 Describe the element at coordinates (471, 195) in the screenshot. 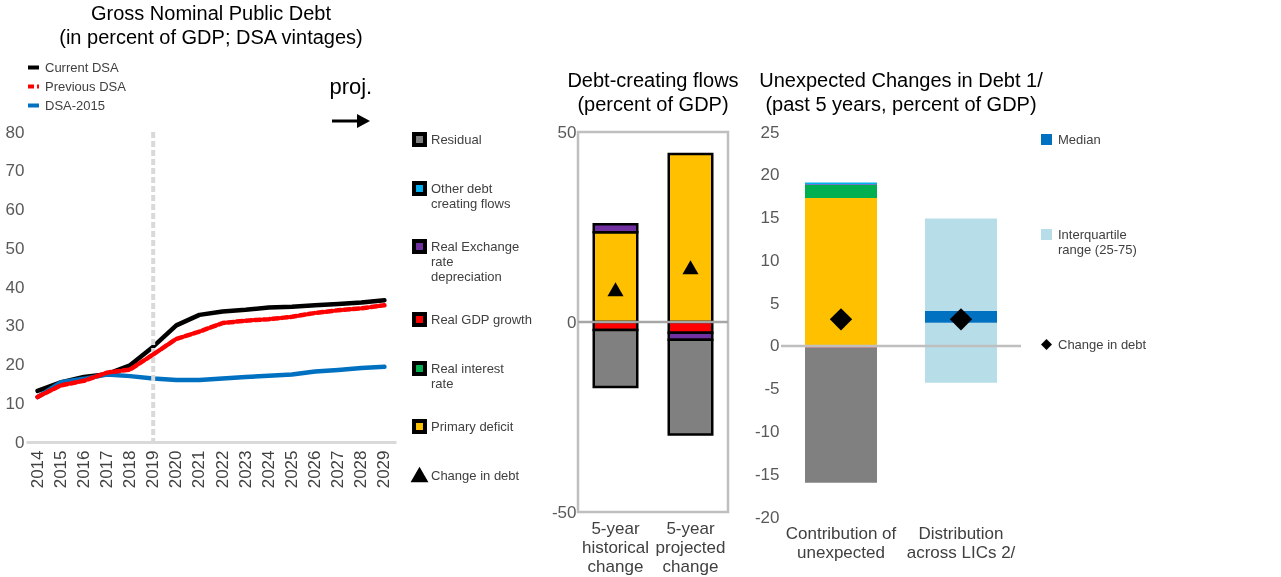

I see `legend-label: Other debt creating flows` at that location.